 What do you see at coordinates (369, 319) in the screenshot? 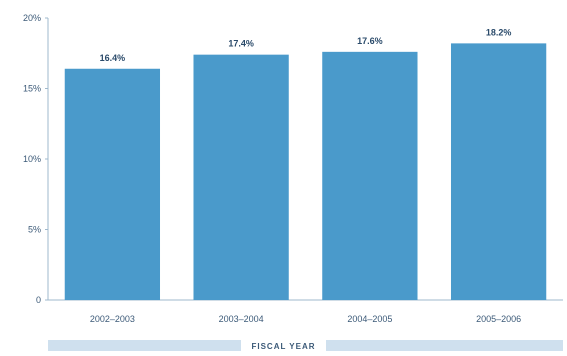
I see `category-label: 2004–2005` at bounding box center [369, 319].